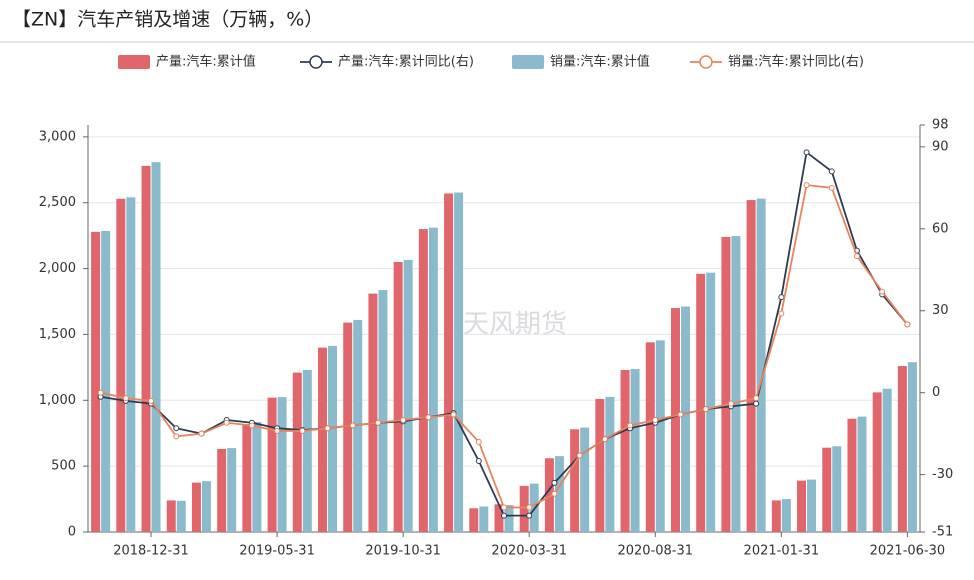  I want to click on x-tick-label: 2018-12-31, so click(151, 551).